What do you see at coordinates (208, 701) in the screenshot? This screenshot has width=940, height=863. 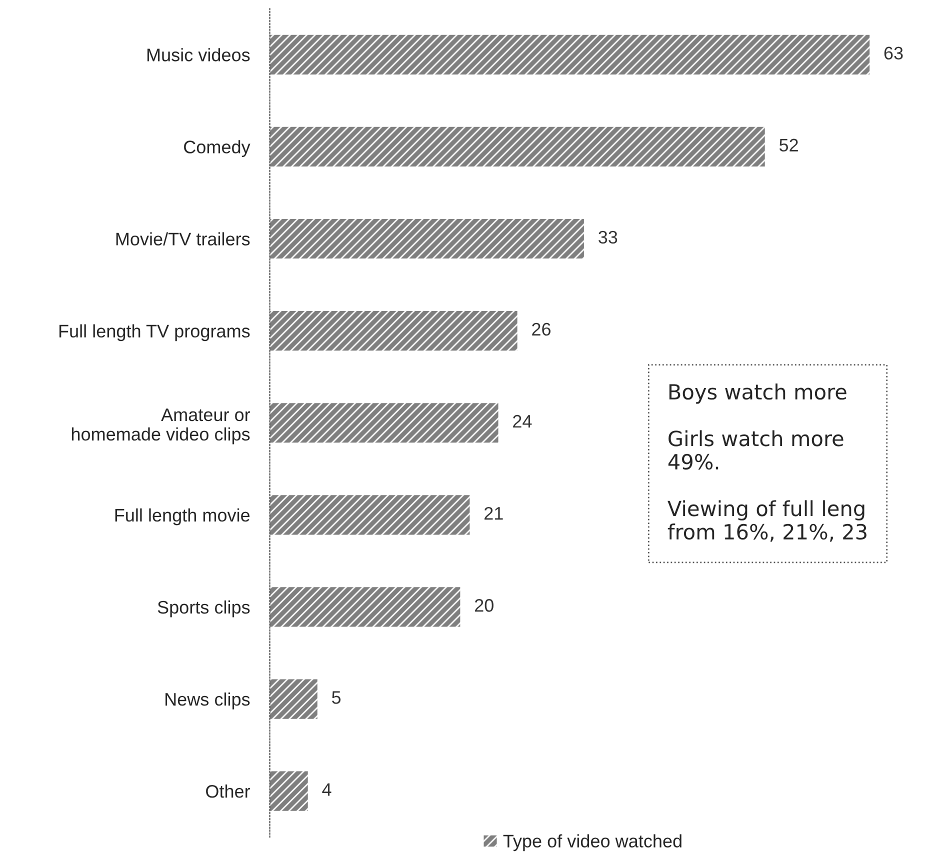 I see `y-tick-label: News clips` at bounding box center [208, 701].